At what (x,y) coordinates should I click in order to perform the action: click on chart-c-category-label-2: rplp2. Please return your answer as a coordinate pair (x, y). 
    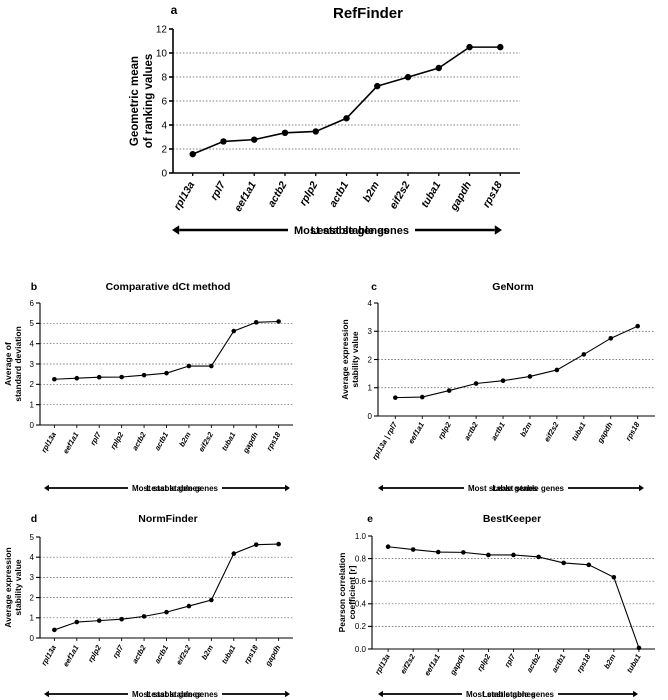
    Looking at the image, I should click on (444, 430).